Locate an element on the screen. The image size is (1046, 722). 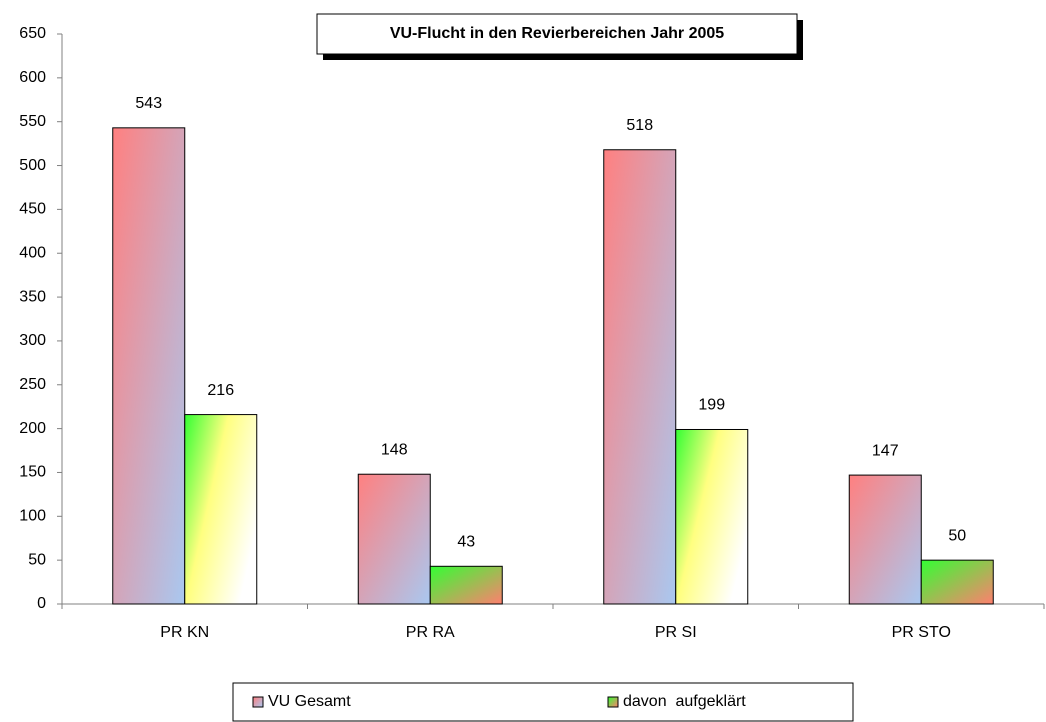
value-label: 543 is located at coordinates (148, 103).